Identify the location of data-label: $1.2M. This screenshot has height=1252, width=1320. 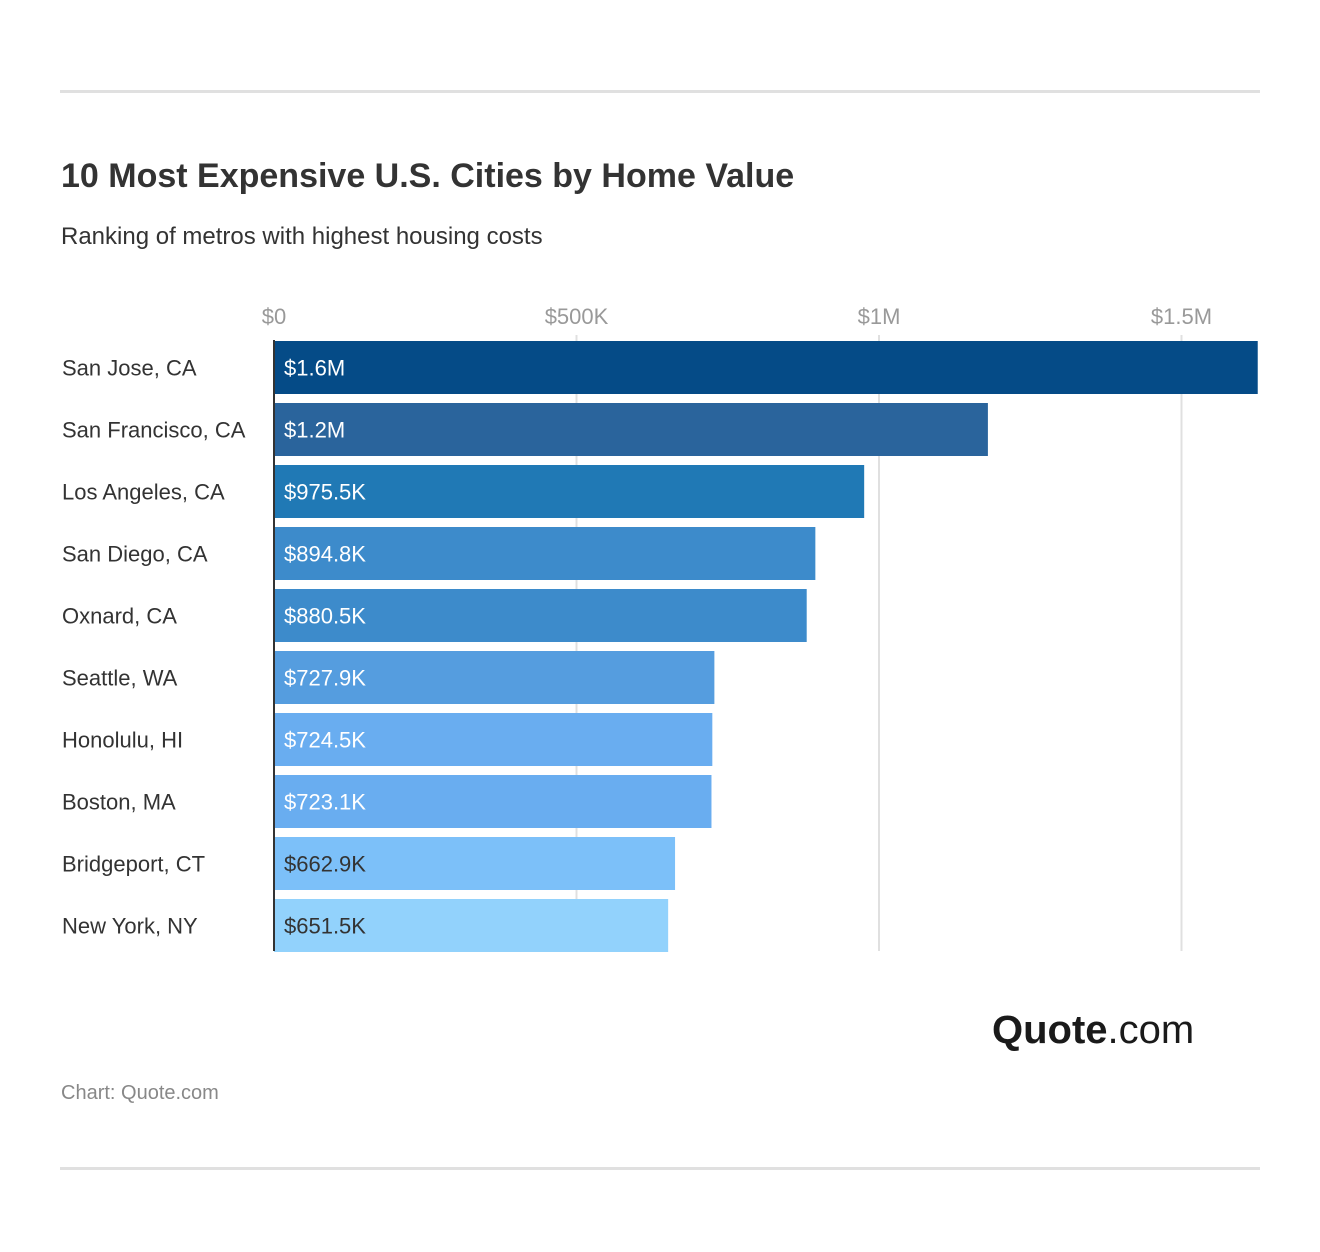
(314, 430).